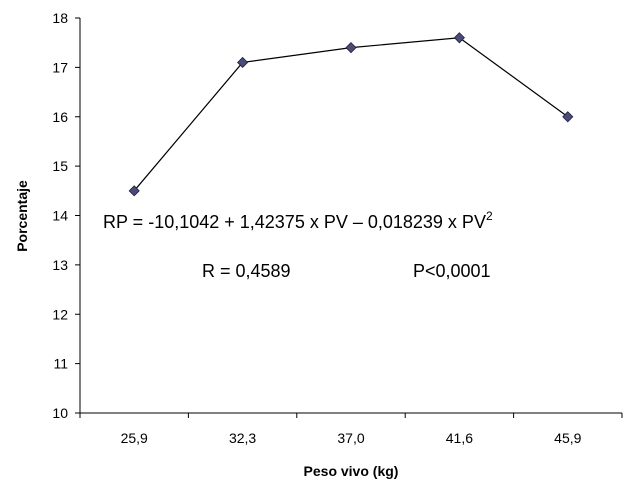 This screenshot has height=491, width=634. I want to click on x-ticks: 25,9 32,3 37,0 41,6 45,9, so click(351, 429).